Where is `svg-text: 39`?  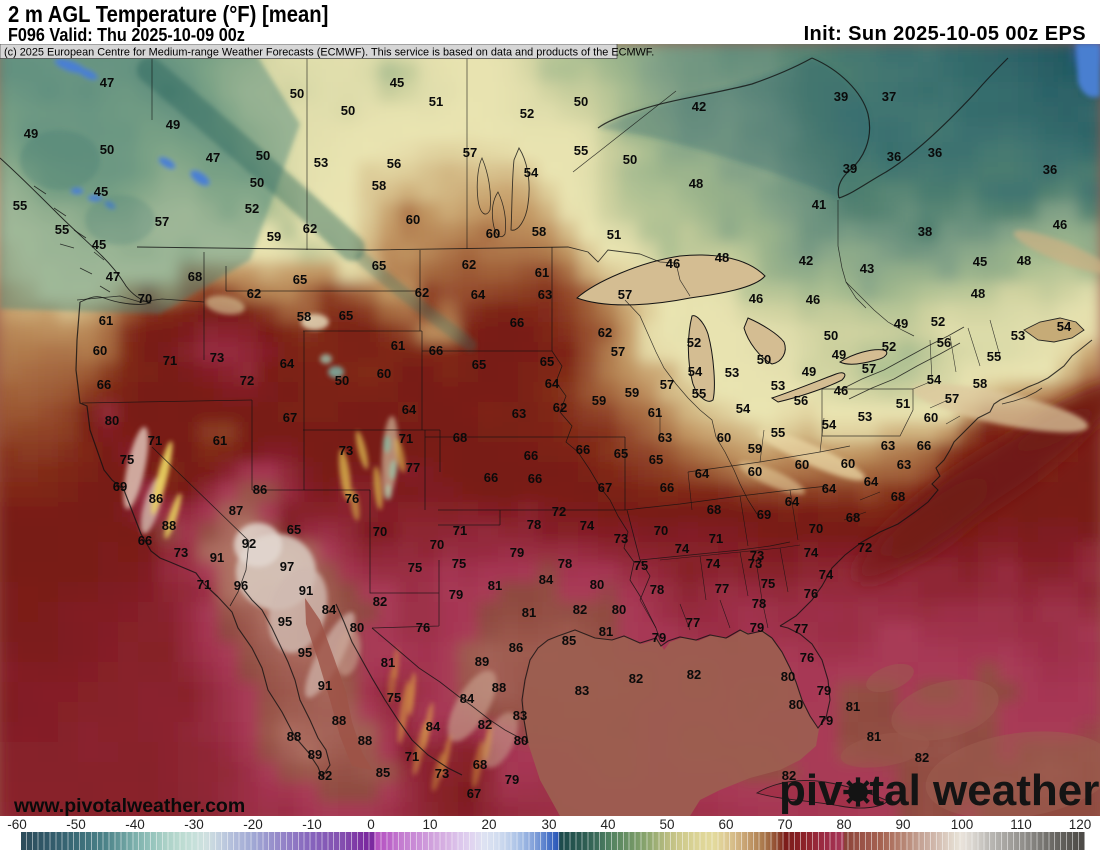
svg-text: 39 is located at coordinates (841, 96).